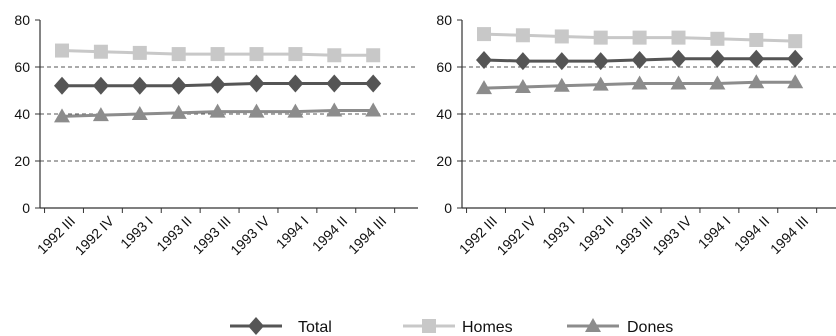 This screenshot has height=336, width=836. I want to click on right-y-tick-label: 20, so click(444, 161).